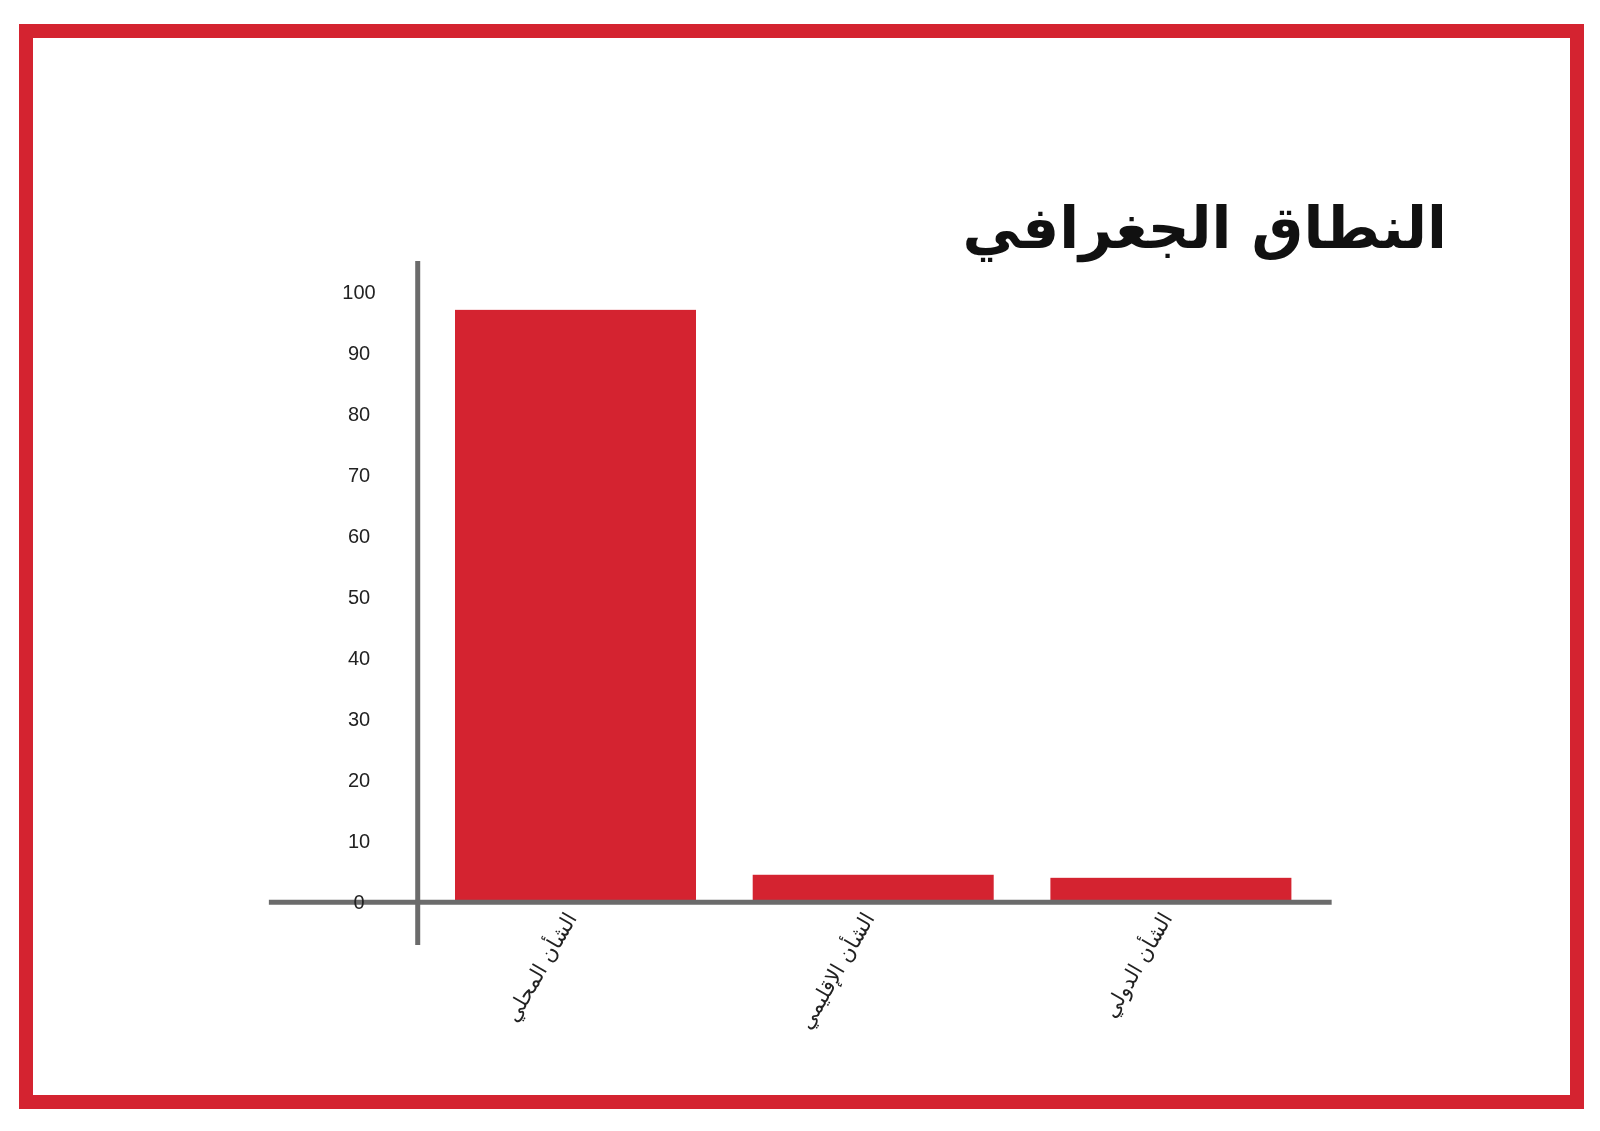  Describe the element at coordinates (359, 291) in the screenshot. I see `y-tick-label: 100` at that location.